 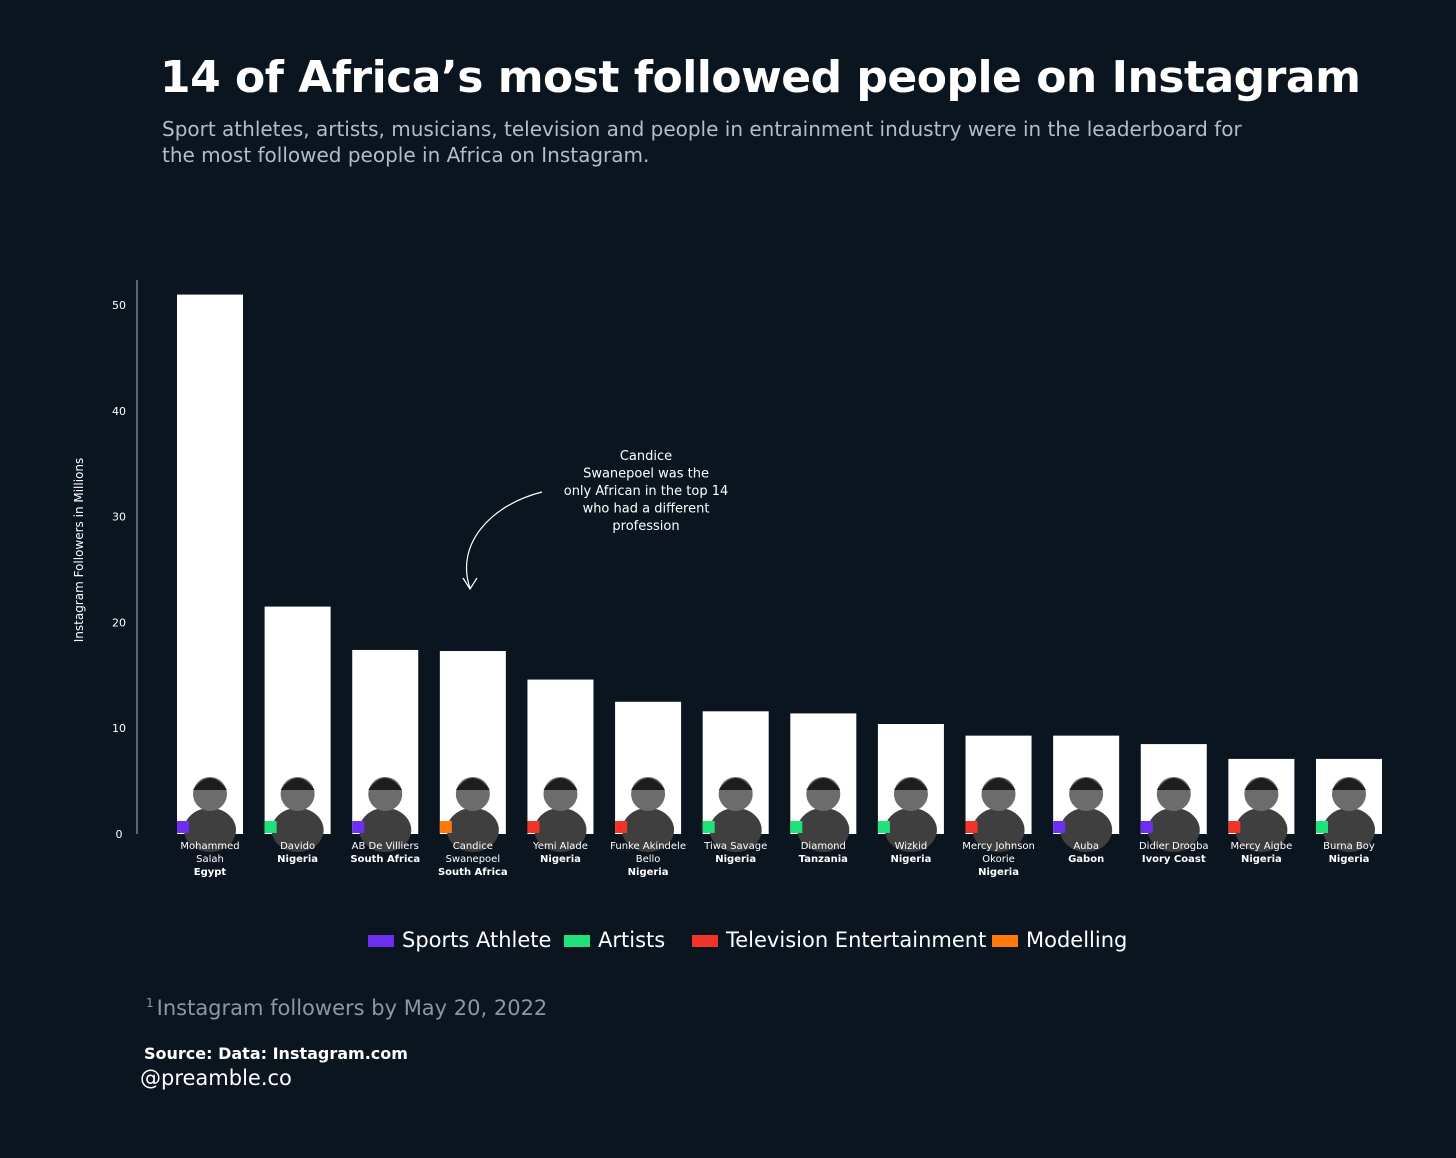 What do you see at coordinates (150, 1003) in the screenshot?
I see `footnote-mark: 1` at bounding box center [150, 1003].